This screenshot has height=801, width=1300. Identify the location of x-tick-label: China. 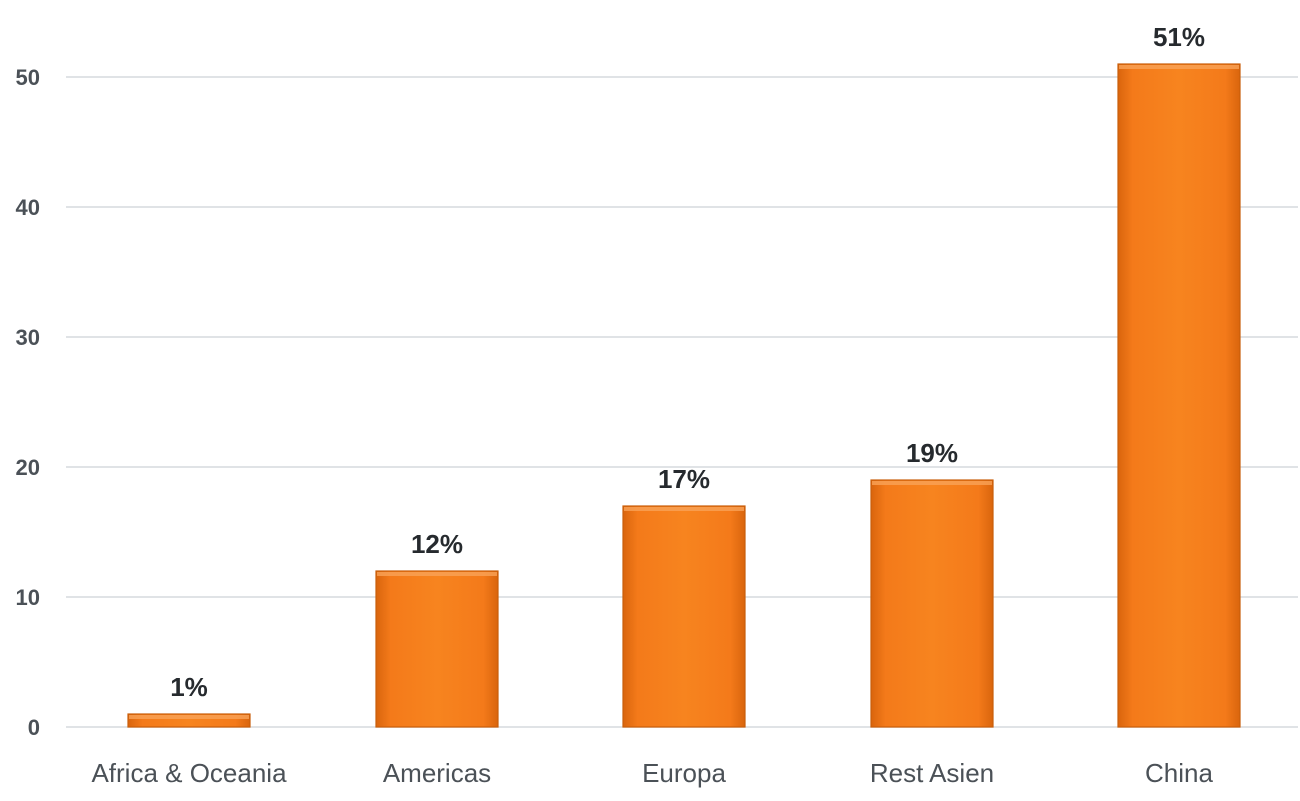
(1179, 773).